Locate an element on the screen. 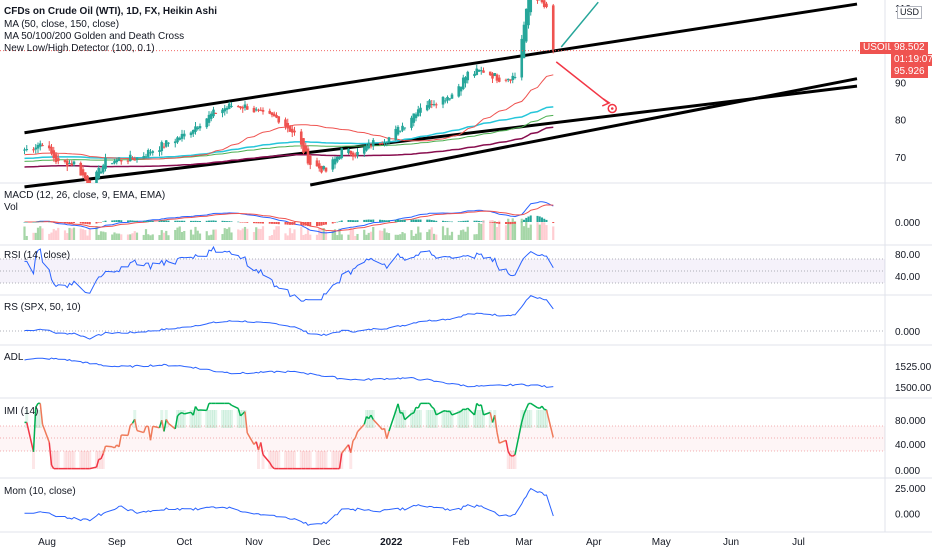 The width and height of the screenshot is (932, 550). macd-label: MACD (12, 26, close, 9, EMA, EMA) is located at coordinates (85, 195).